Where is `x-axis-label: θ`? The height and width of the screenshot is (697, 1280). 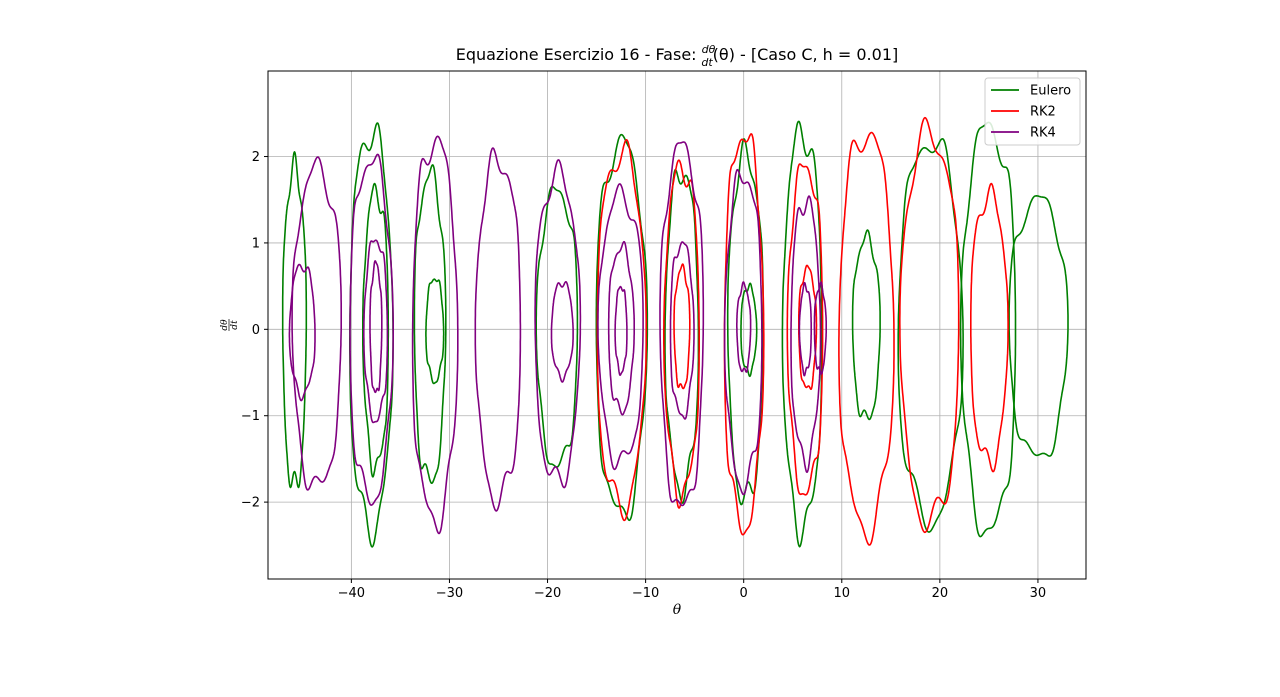
x-axis-label: θ is located at coordinates (677, 610).